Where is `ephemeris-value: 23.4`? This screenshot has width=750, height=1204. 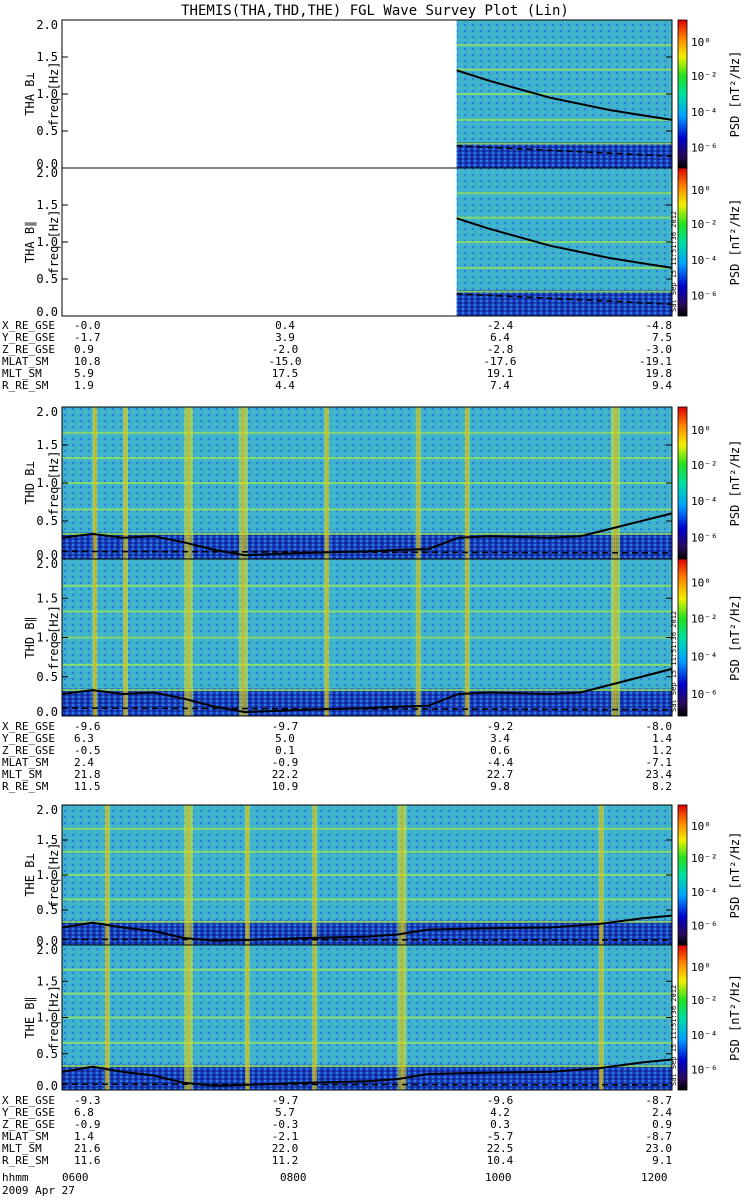
ephemeris-value: 23.4 is located at coordinates (659, 774).